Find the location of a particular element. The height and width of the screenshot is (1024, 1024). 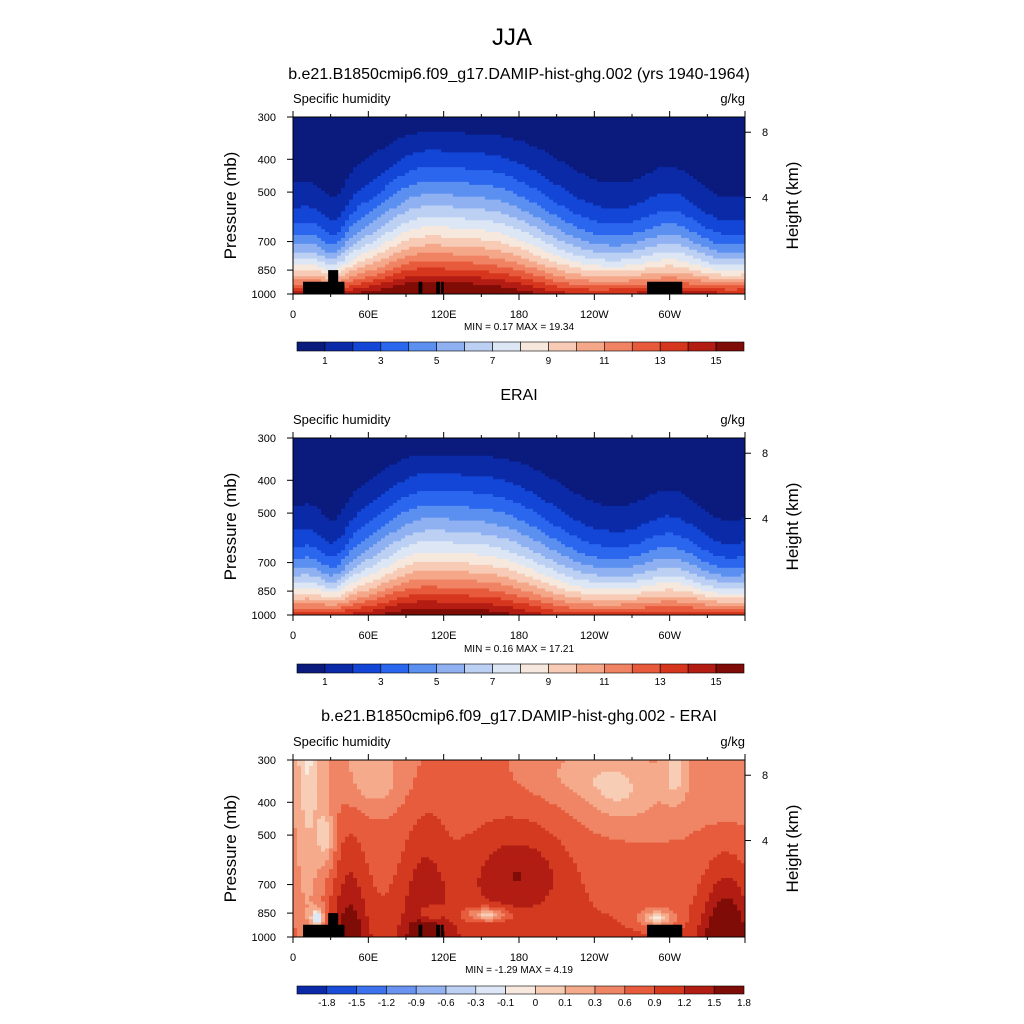

colorbar-label: 1.8 is located at coordinates (744, 1003).